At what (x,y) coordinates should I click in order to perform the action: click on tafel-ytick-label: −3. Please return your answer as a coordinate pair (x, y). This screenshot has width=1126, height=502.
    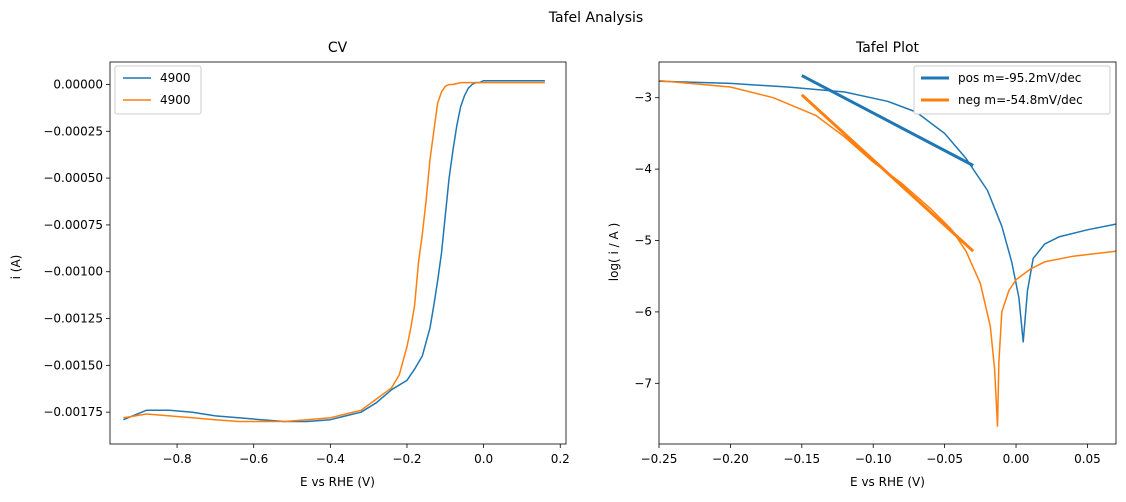
    Looking at the image, I should click on (643, 98).